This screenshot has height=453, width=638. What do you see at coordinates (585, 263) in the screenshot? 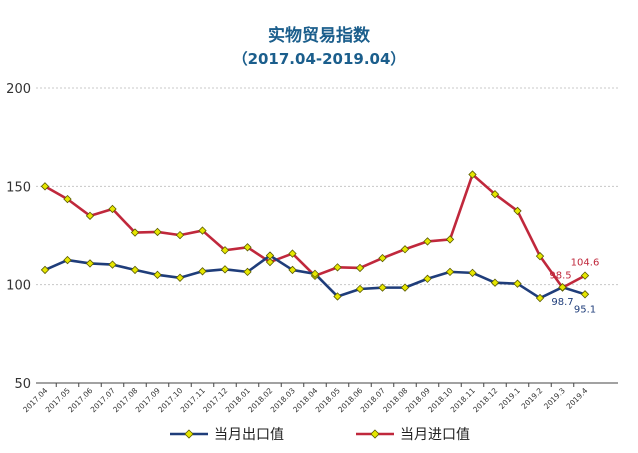
I see `data-label: 104.6` at bounding box center [585, 263].